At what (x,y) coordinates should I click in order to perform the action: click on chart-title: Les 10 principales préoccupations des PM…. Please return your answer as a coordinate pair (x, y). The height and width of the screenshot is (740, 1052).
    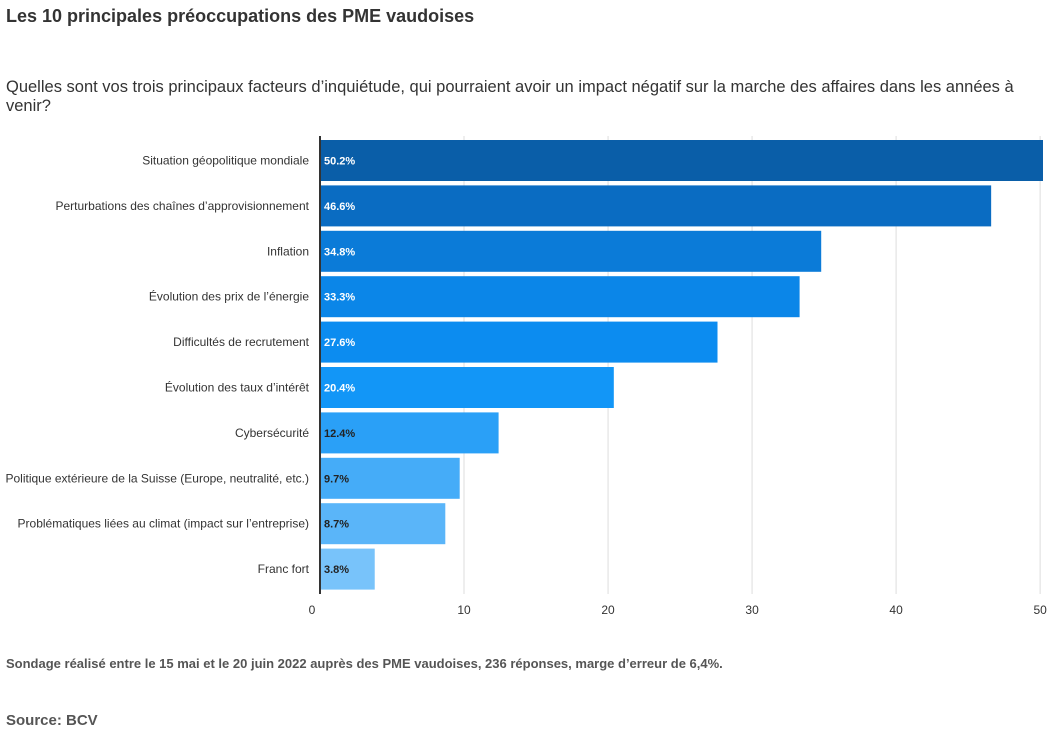
    Looking at the image, I should click on (240, 16).